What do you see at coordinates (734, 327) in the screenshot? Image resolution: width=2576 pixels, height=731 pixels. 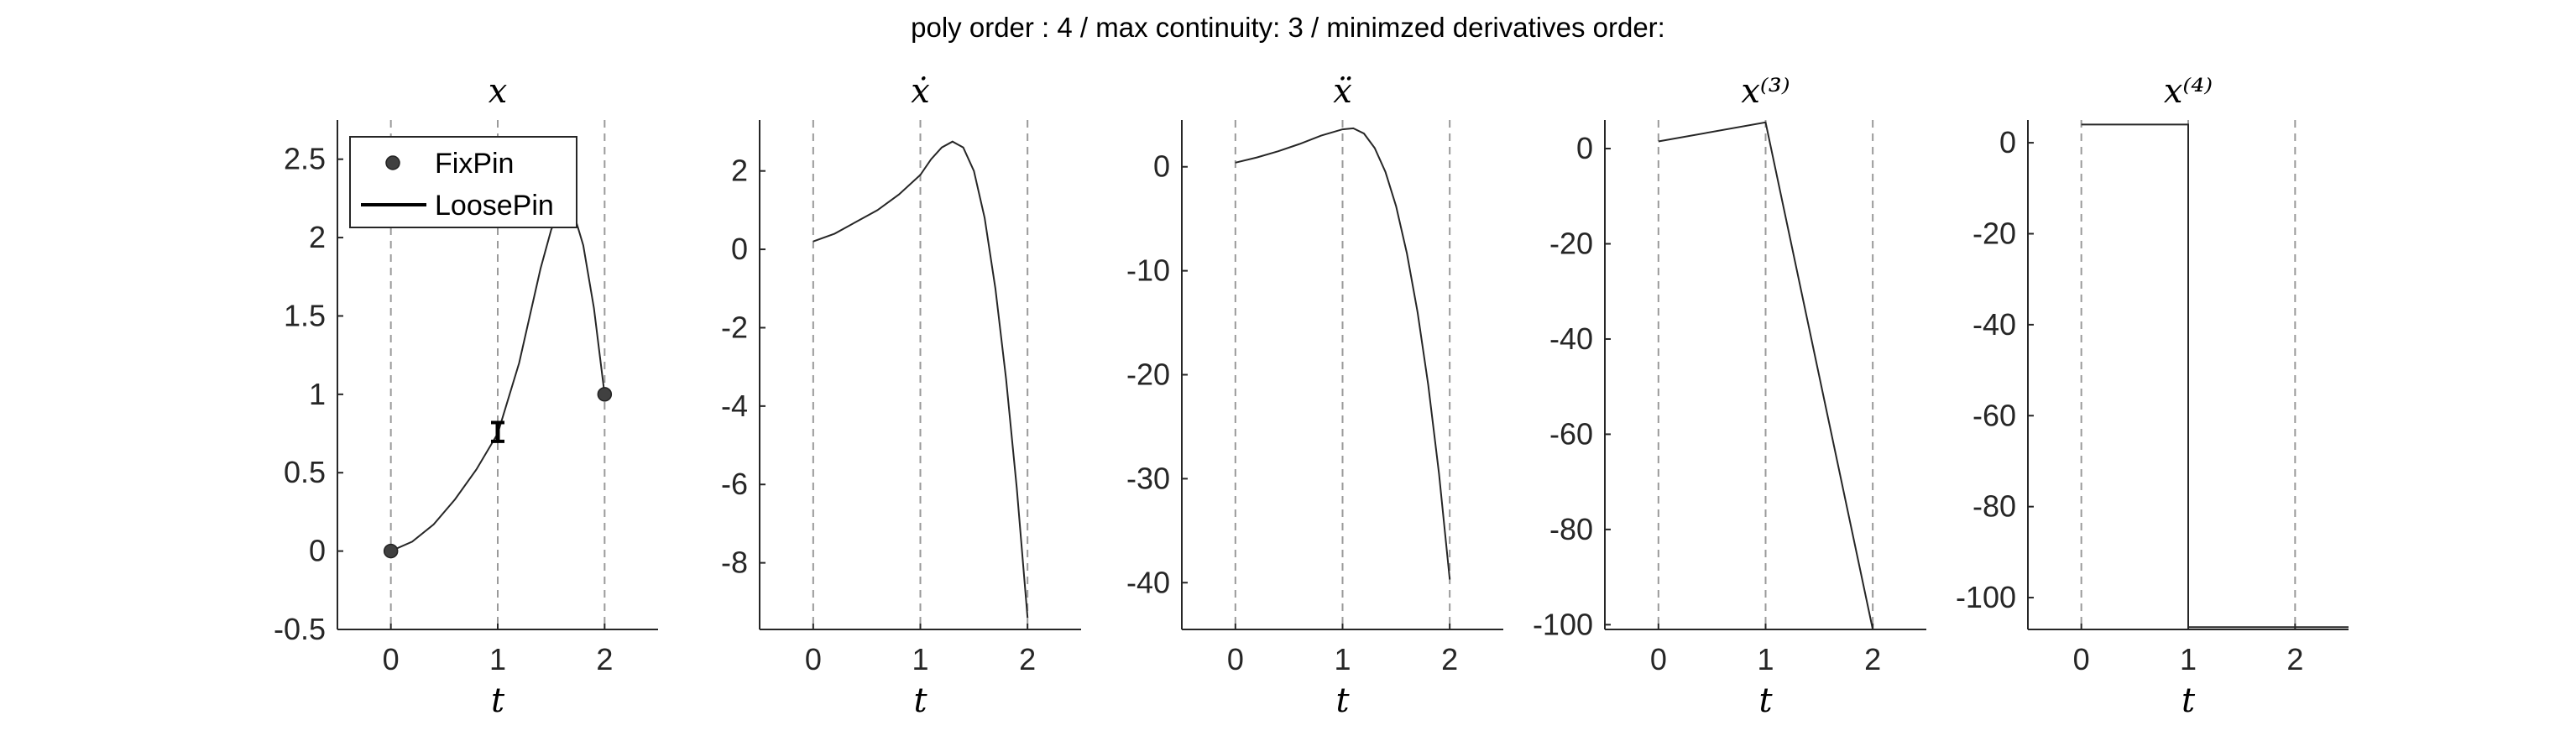 I see `y-tick-label: -2` at bounding box center [734, 327].